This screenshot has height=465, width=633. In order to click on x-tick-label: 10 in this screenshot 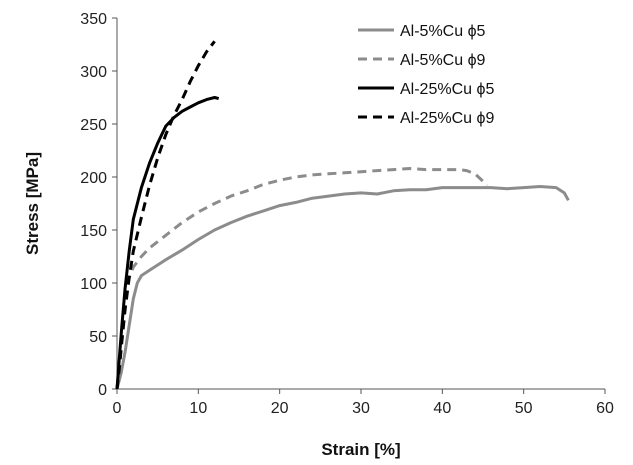, I will do `click(198, 408)`.